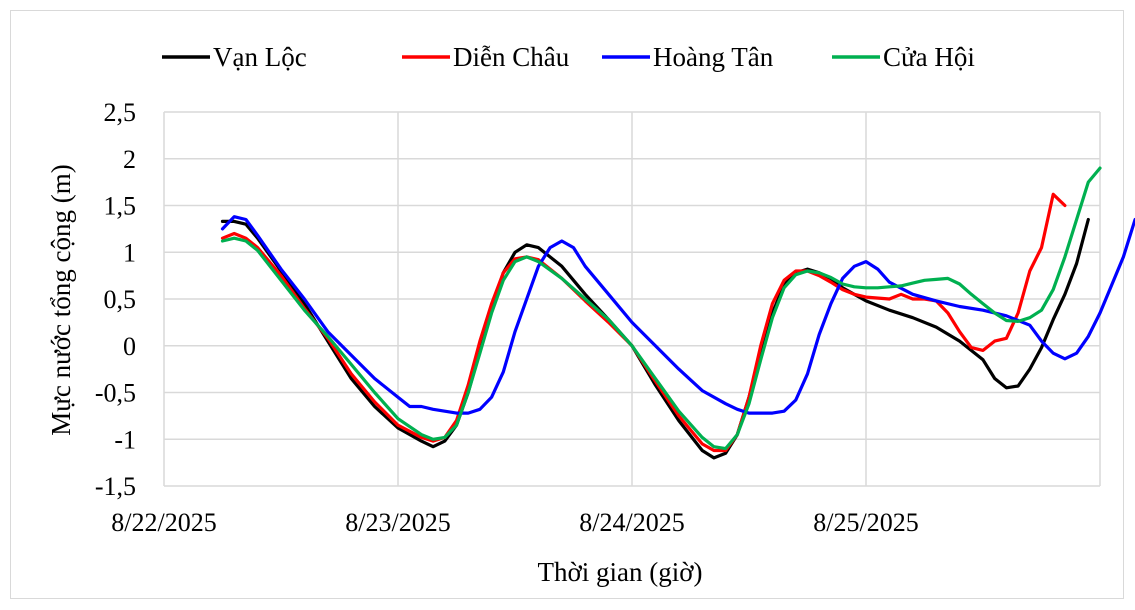 The width and height of the screenshot is (1135, 610). What do you see at coordinates (713, 57) in the screenshot?
I see `legend-label: Hoàng Tân` at bounding box center [713, 57].